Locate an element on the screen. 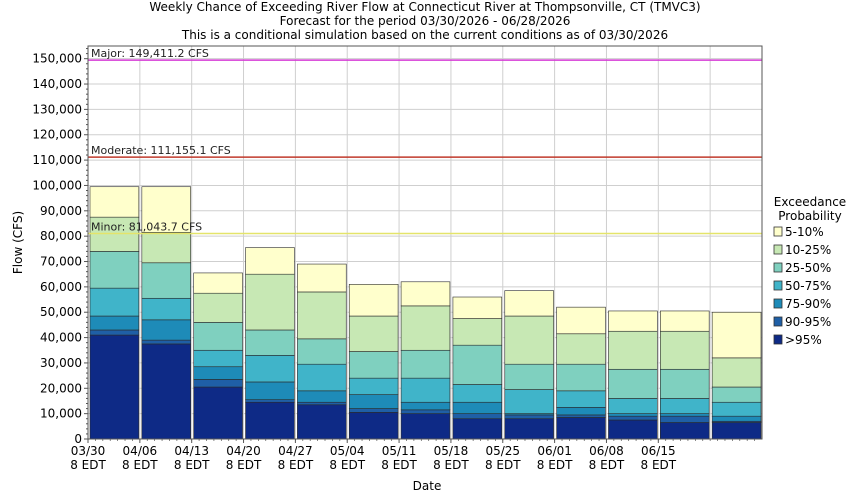  x-axis-title: Date is located at coordinates (427, 486).